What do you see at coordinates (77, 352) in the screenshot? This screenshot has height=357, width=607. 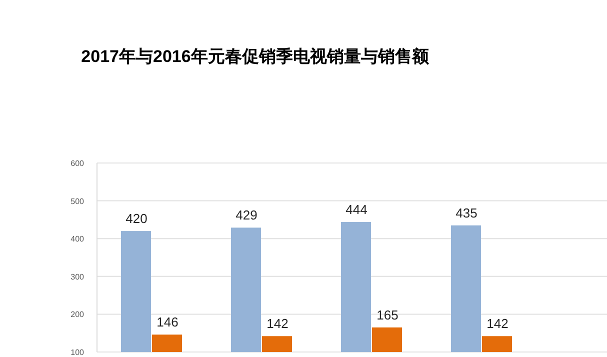 I see `y-tick-label: 100` at bounding box center [77, 352].